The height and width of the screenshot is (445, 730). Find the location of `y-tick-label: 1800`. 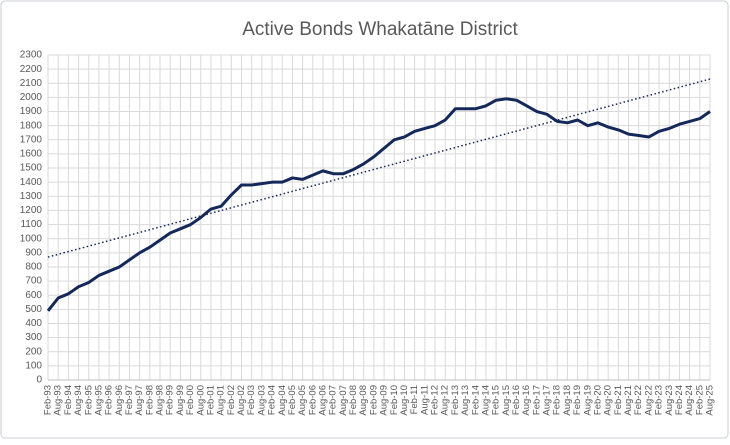

y-tick-label: 1800 is located at coordinates (31, 125).